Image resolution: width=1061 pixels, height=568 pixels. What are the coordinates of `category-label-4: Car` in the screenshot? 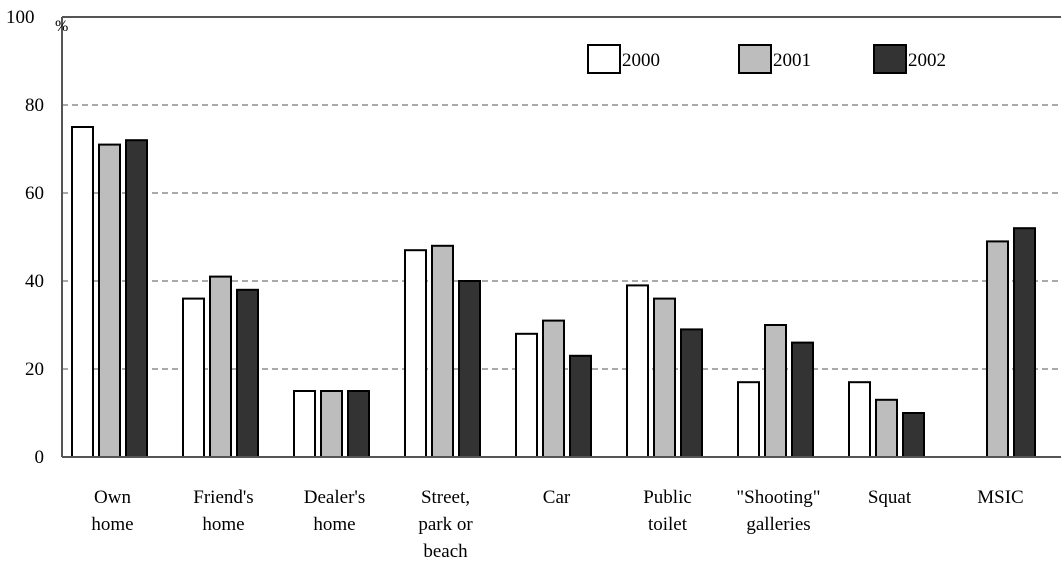 It's located at (557, 497).